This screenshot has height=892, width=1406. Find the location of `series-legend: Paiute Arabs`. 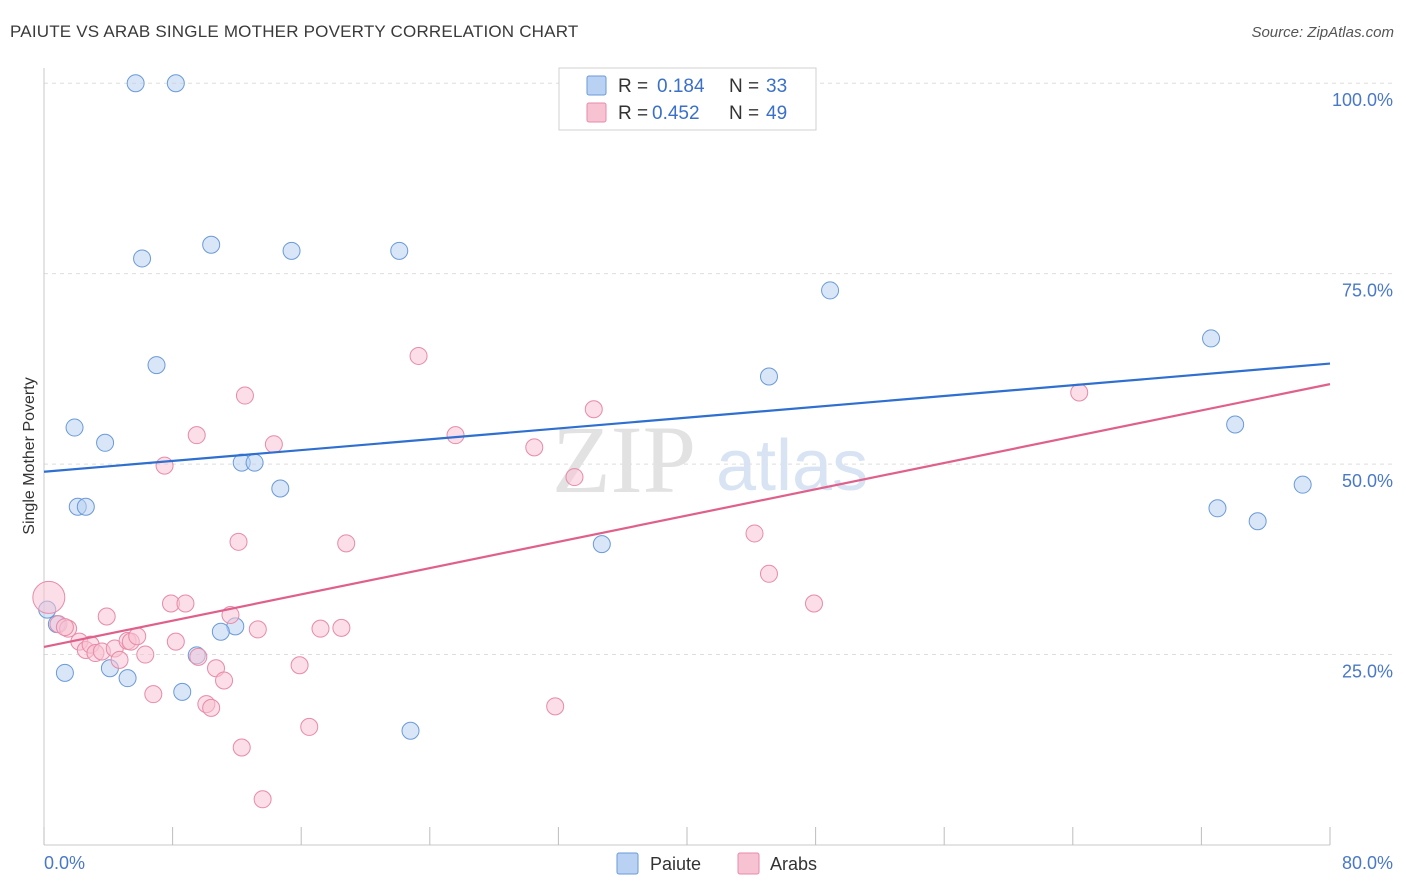

series-legend: Paiute Arabs is located at coordinates (716, 863).